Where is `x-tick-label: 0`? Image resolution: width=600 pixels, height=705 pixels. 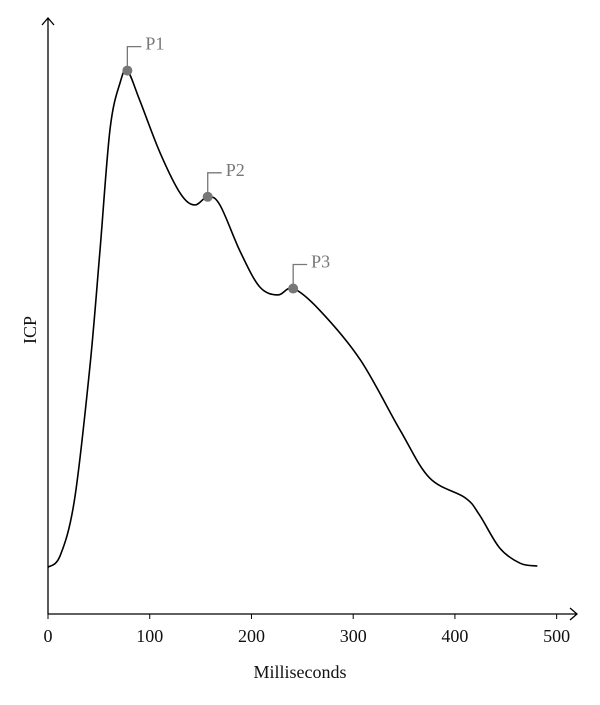 x-tick-label: 0 is located at coordinates (48, 636).